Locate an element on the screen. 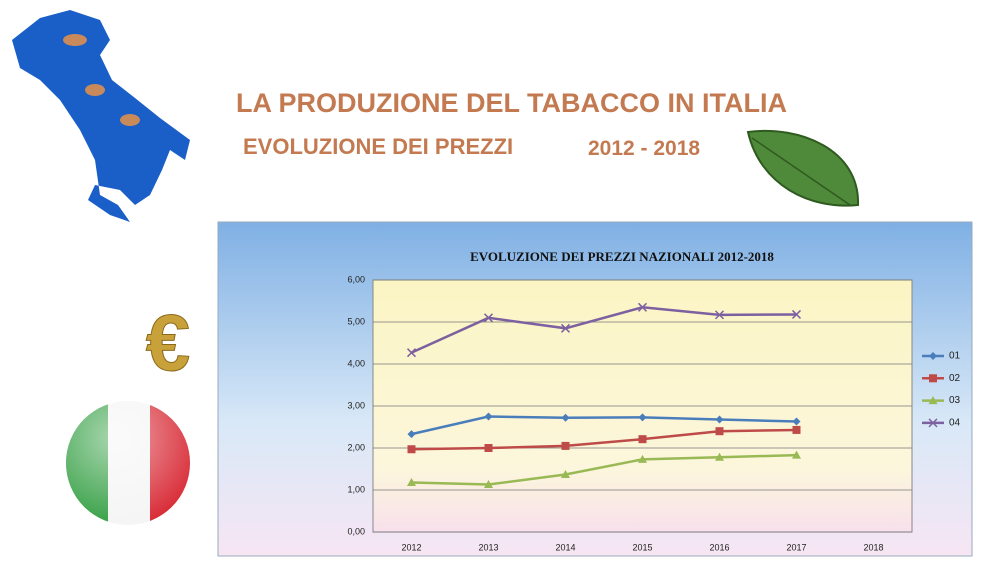 The height and width of the screenshot is (563, 981). y-tick-label: 3,00 is located at coordinates (356, 405).